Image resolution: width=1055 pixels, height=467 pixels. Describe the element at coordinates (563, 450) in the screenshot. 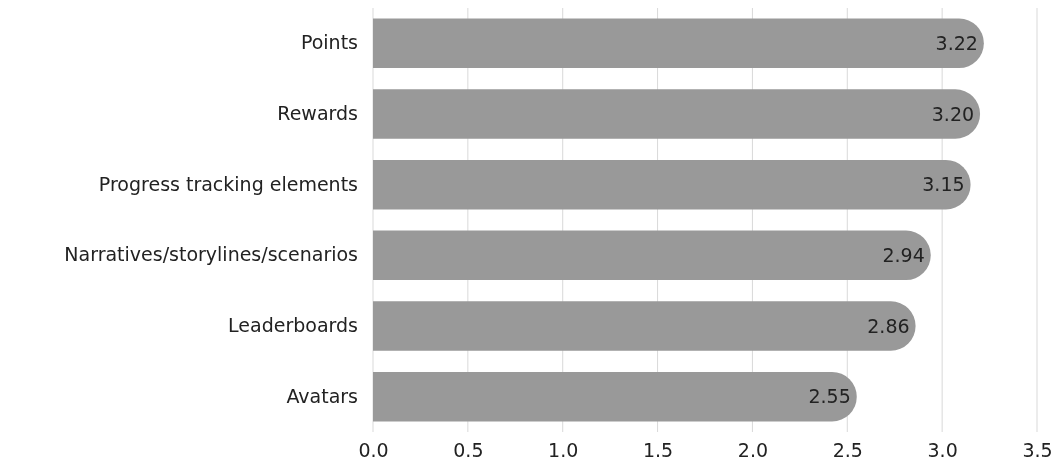

I see `x-tick-label: 1.0` at that location.